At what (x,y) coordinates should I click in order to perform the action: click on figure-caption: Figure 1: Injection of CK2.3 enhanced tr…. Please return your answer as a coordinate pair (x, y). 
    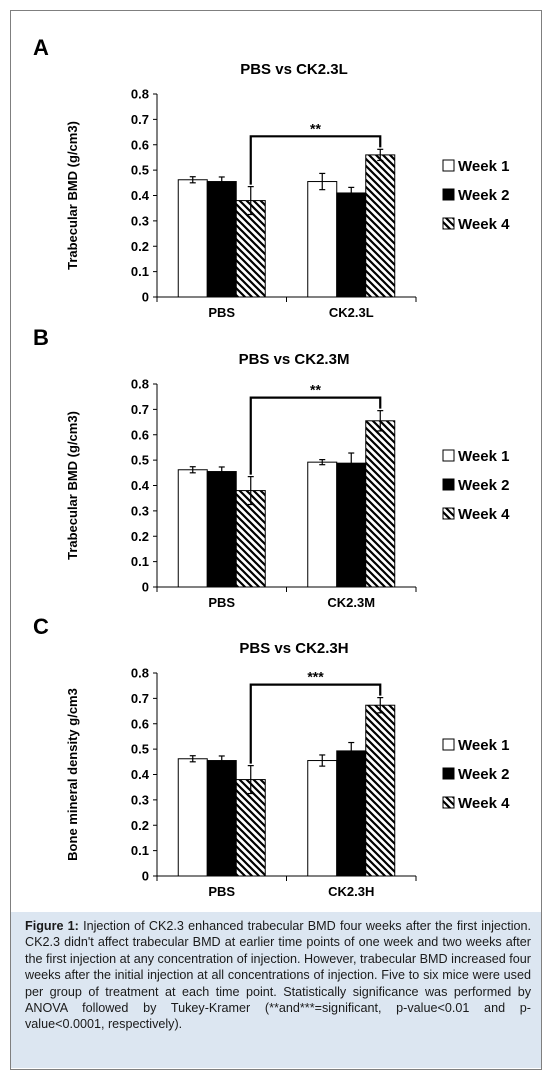
    Looking at the image, I should click on (276, 990).